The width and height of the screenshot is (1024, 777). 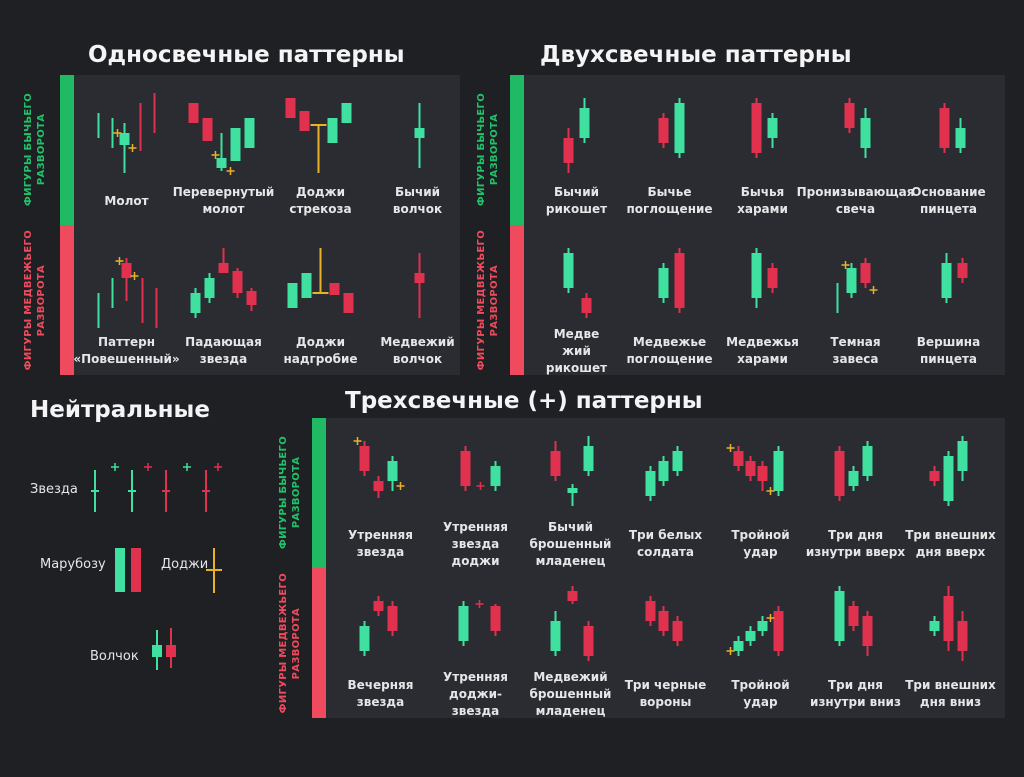 What do you see at coordinates (760, 643) in the screenshot?
I see `pattern-triple-bear: Тройной удар` at bounding box center [760, 643].